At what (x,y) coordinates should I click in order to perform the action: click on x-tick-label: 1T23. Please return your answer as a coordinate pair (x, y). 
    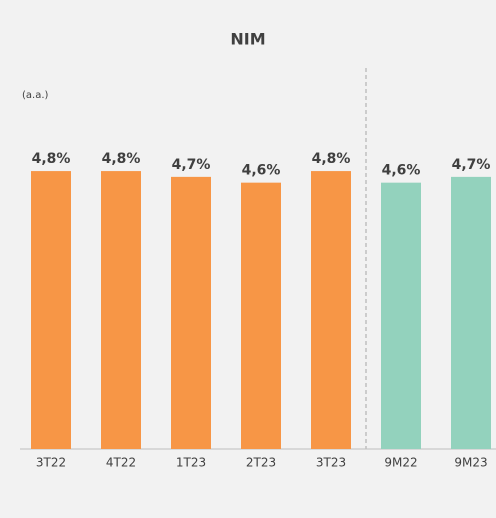
    Looking at the image, I should click on (191, 463).